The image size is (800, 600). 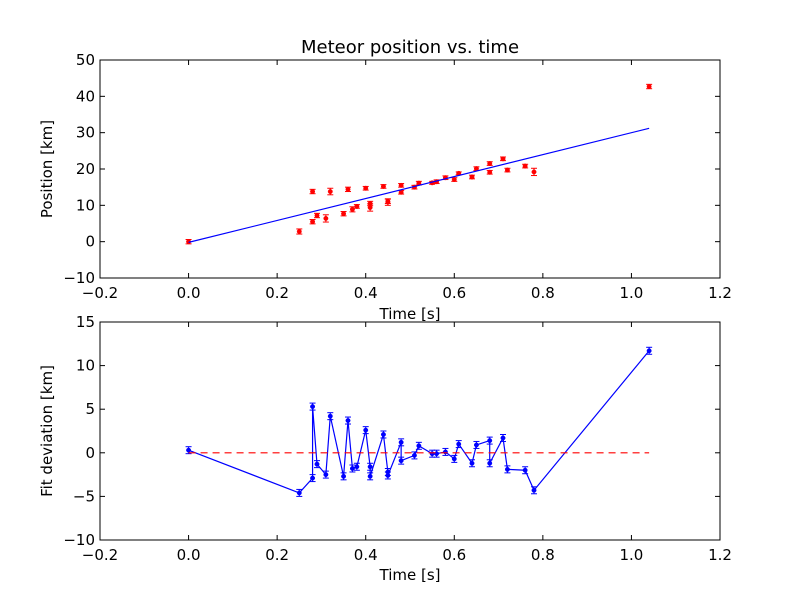 I want to click on y-tick-label: 50, so click(x=85, y=60).